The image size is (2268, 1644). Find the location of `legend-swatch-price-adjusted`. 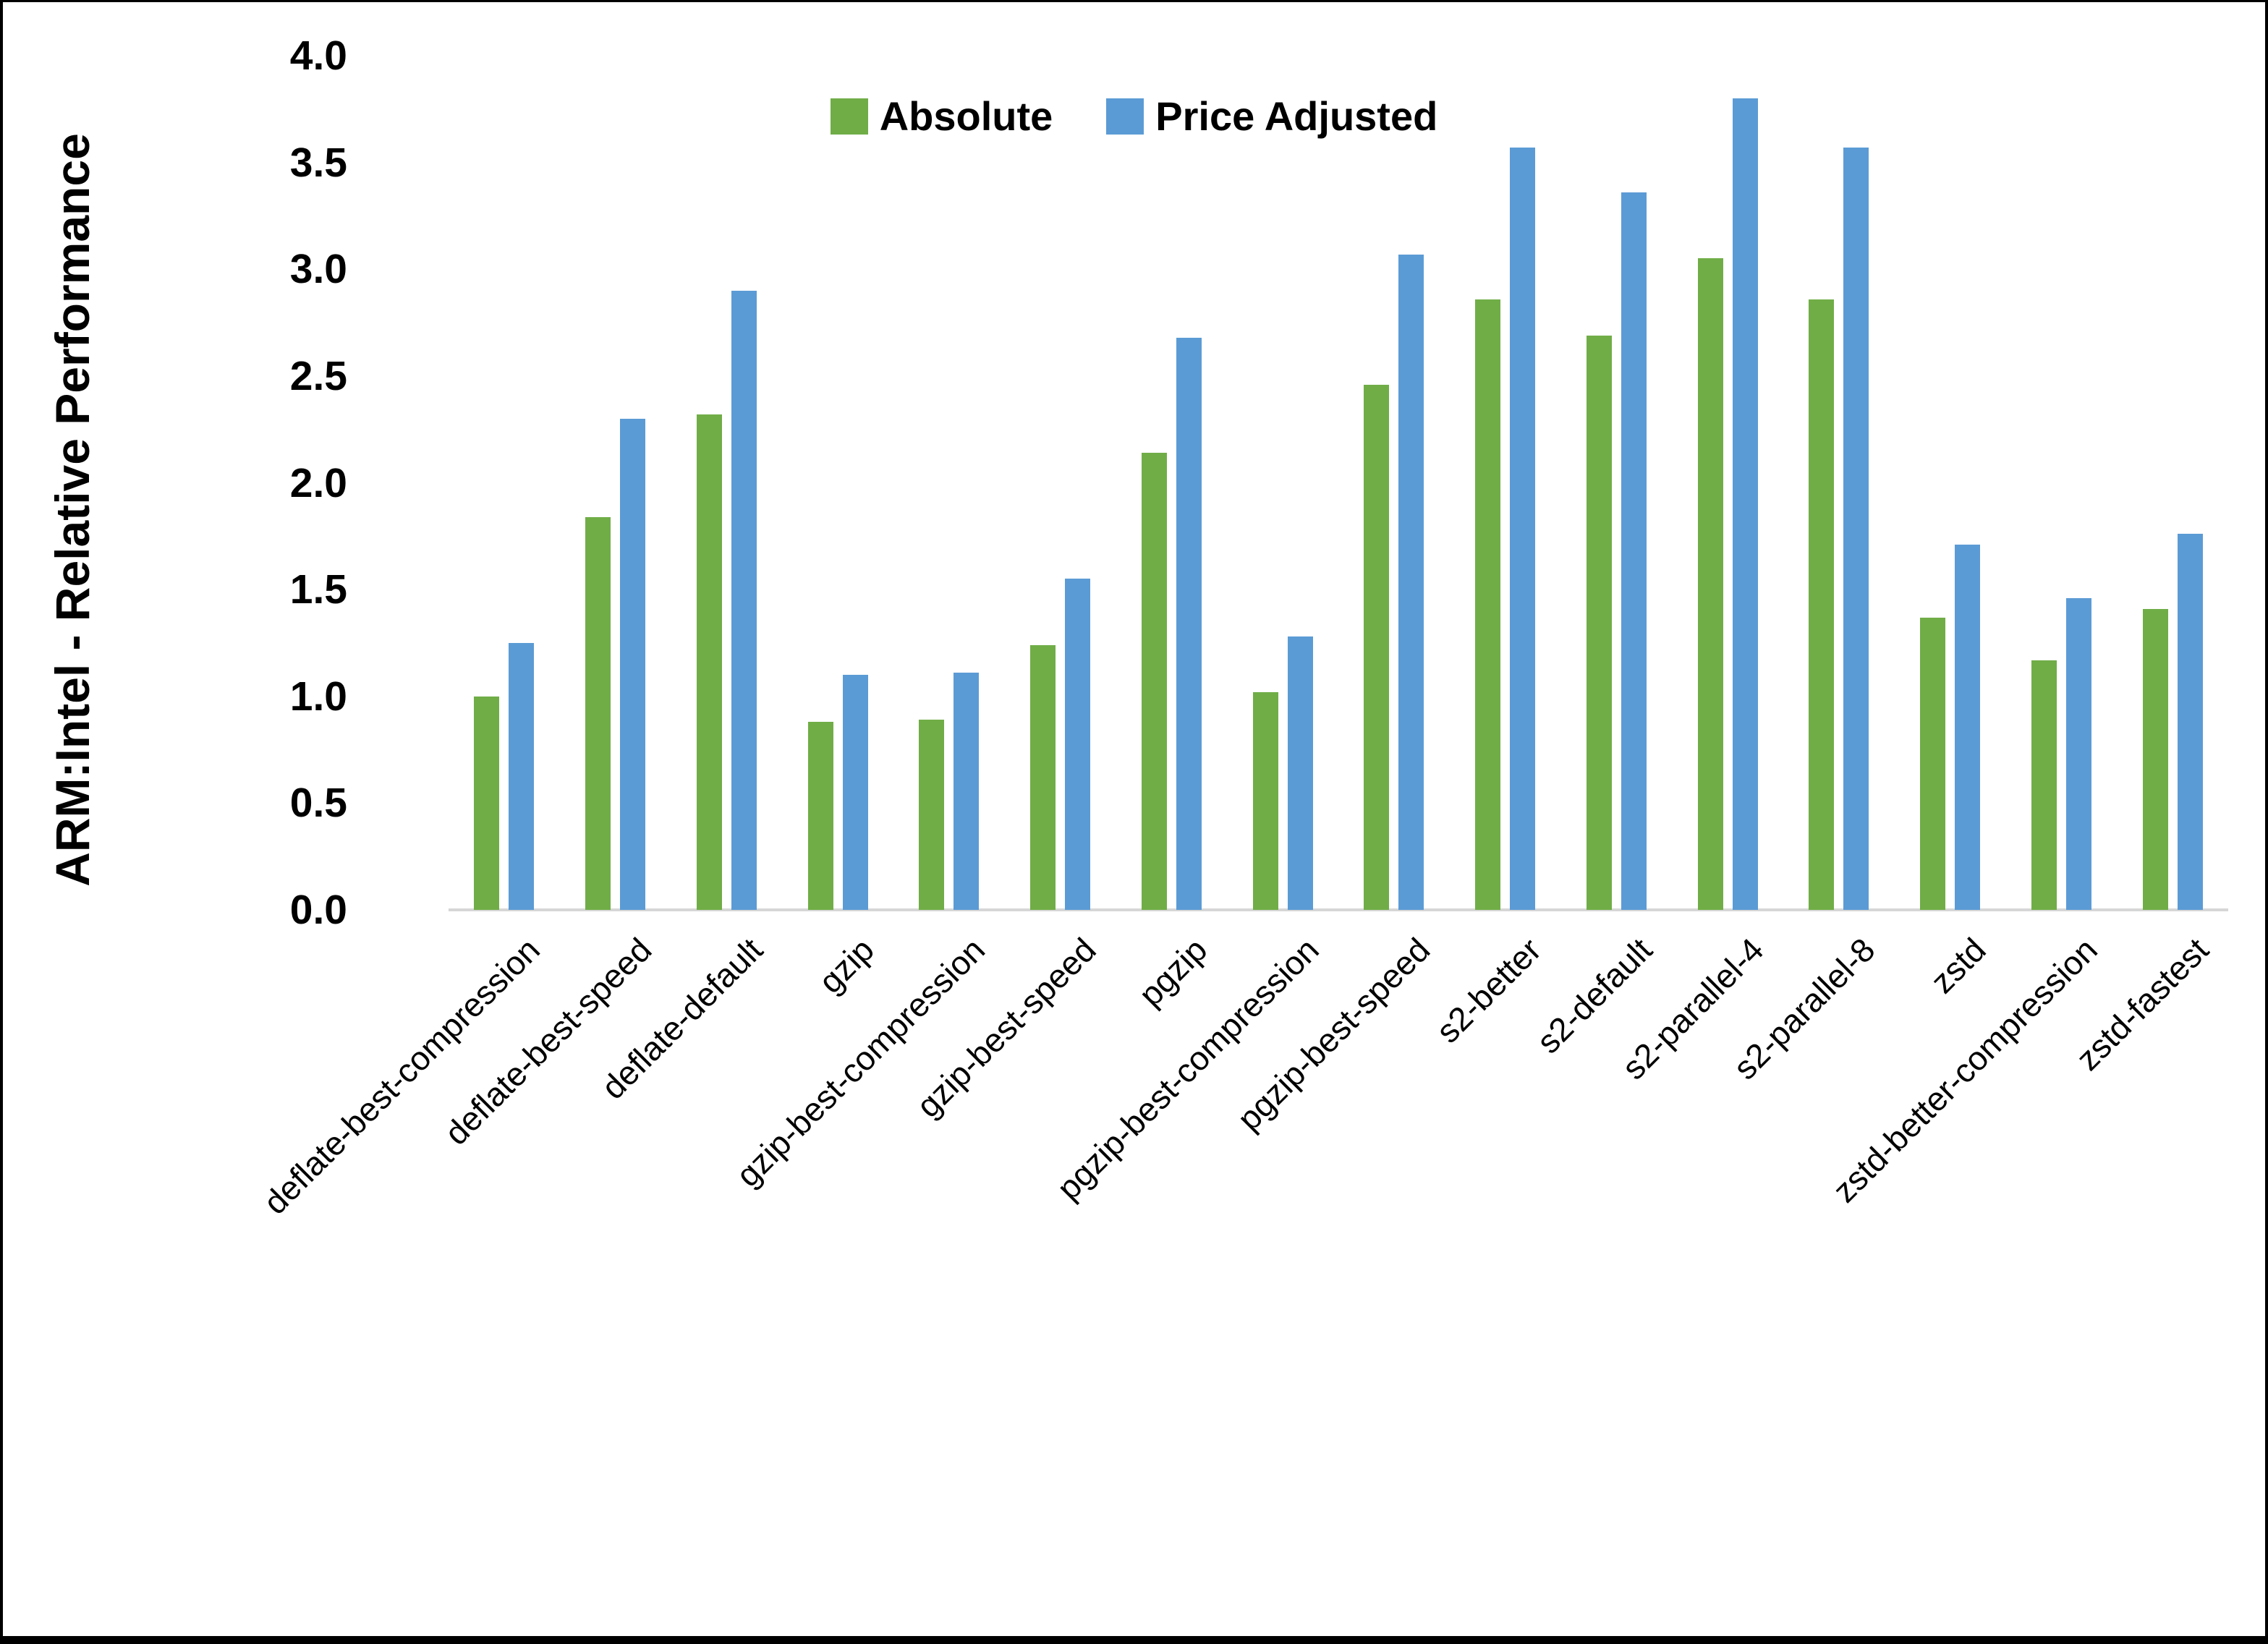

legend-swatch-price-adjusted is located at coordinates (1125, 116).